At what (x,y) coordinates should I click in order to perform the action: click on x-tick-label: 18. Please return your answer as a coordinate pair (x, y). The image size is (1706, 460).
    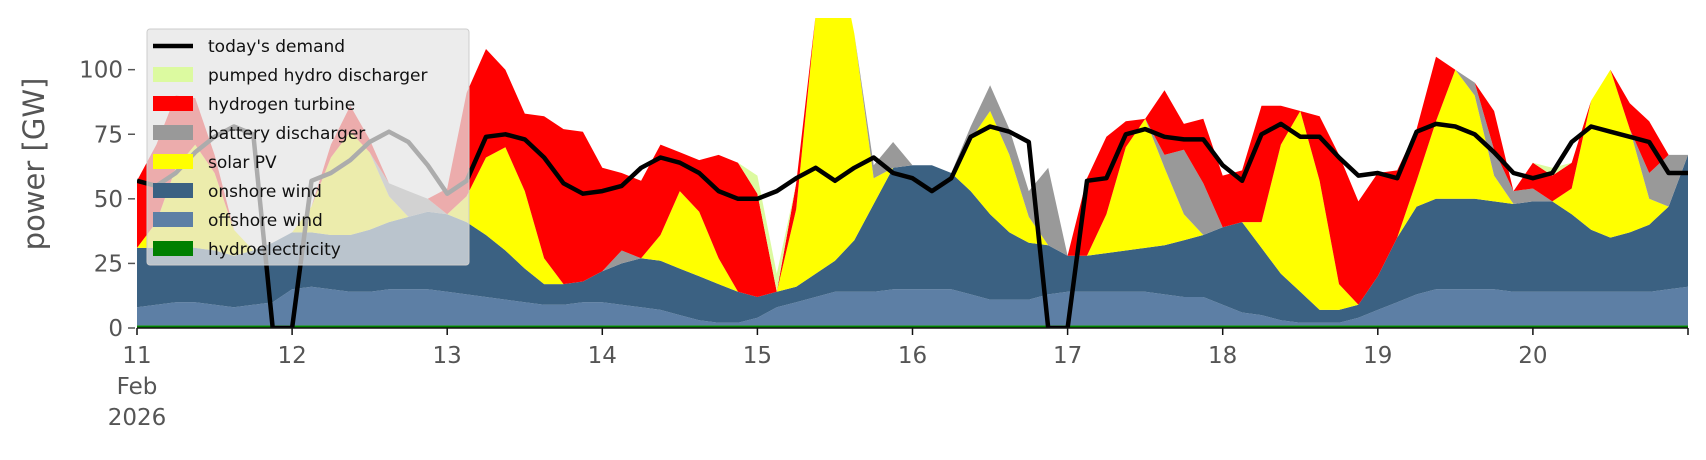
    Looking at the image, I should click on (1222, 356).